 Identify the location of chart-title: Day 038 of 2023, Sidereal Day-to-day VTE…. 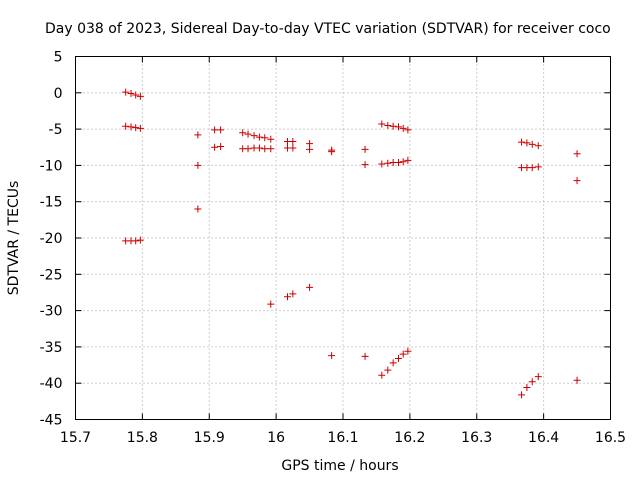
(328, 29).